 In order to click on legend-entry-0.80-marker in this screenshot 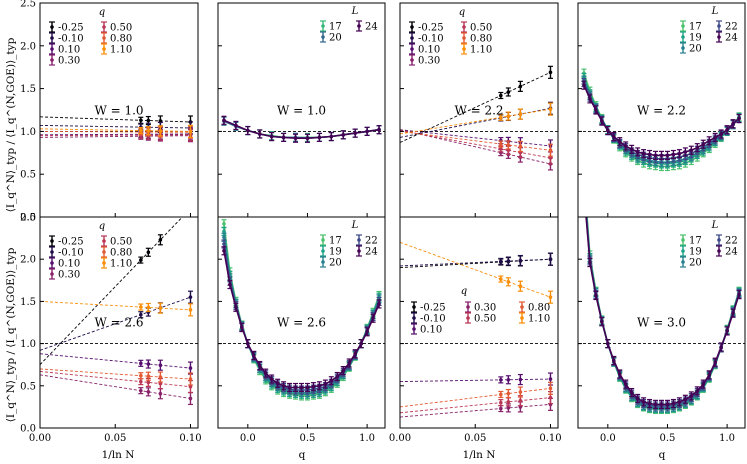, I will do `click(464, 38)`.